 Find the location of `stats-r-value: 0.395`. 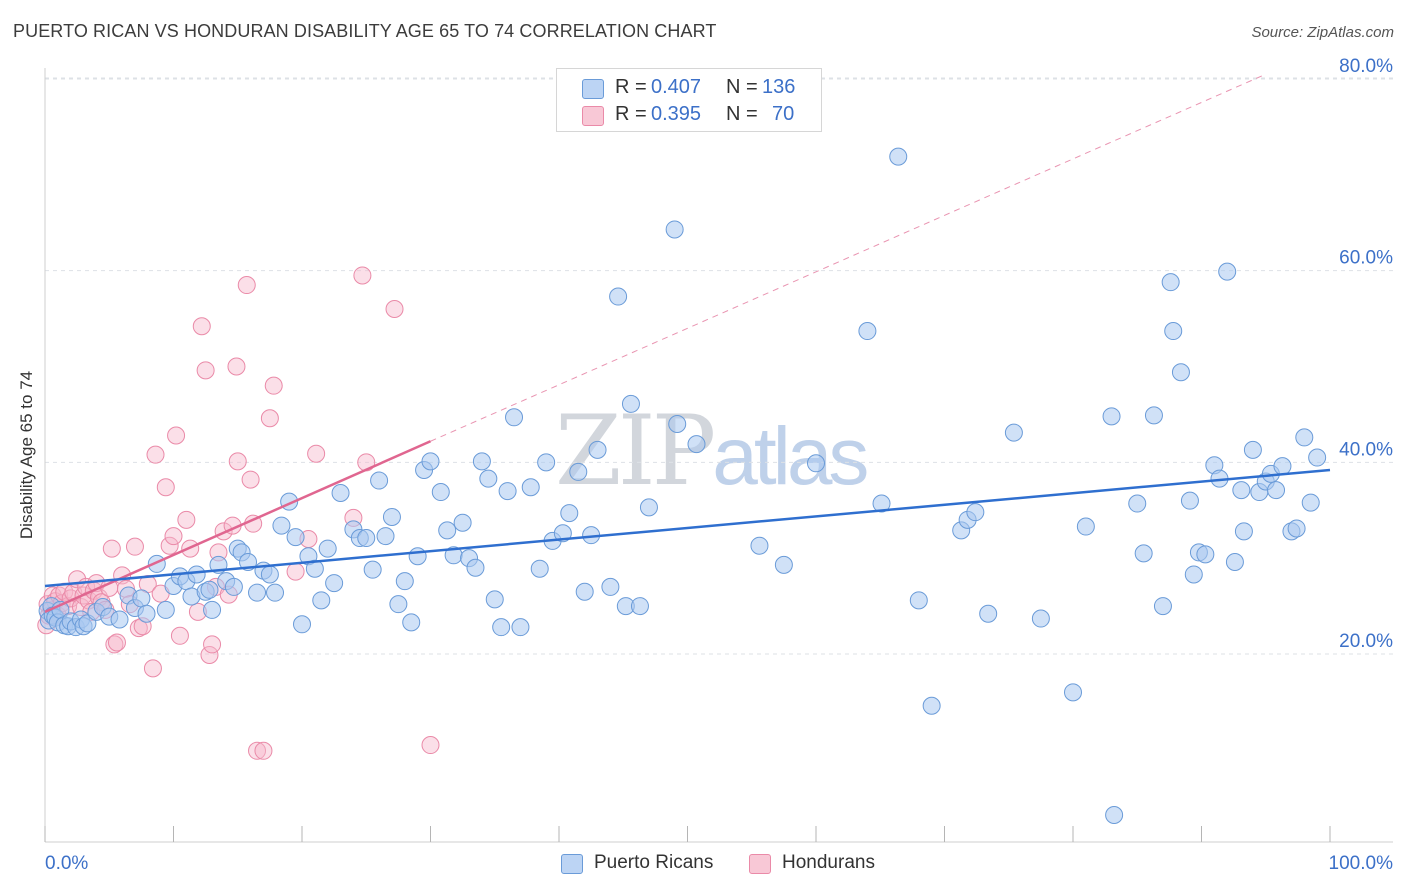

stats-r-value: 0.395 is located at coordinates (676, 114).